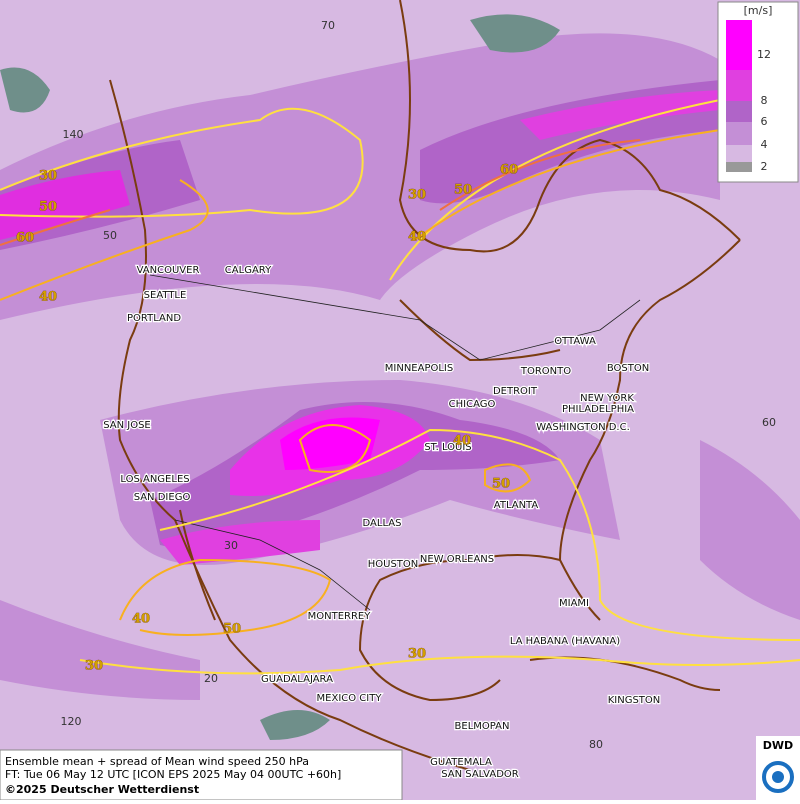 The height and width of the screenshot is (804, 800). Describe the element at coordinates (479, 774) in the screenshot. I see `city-label: SAN SALVADOR` at that location.